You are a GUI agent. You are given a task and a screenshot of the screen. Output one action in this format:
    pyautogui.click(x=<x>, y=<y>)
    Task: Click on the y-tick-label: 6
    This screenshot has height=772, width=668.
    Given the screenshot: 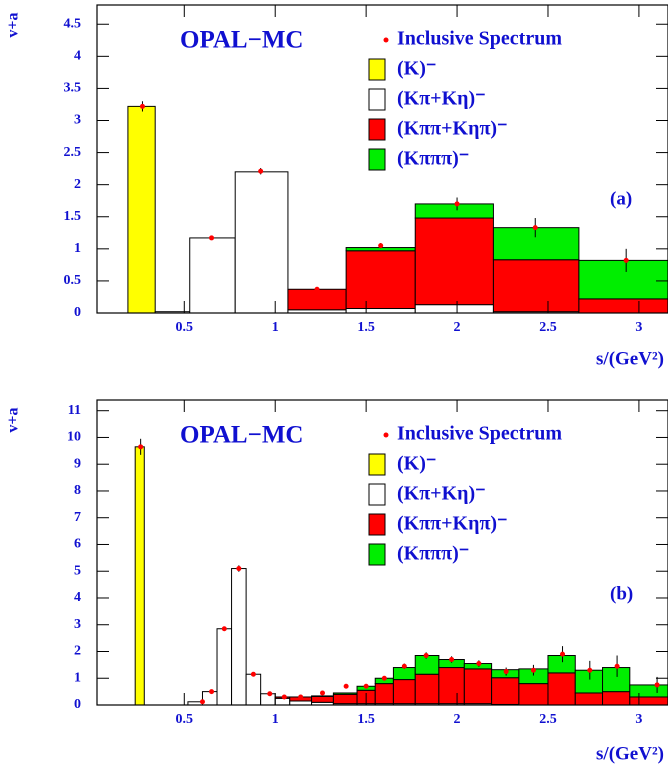 What is the action you would take?
    pyautogui.click(x=77, y=544)
    